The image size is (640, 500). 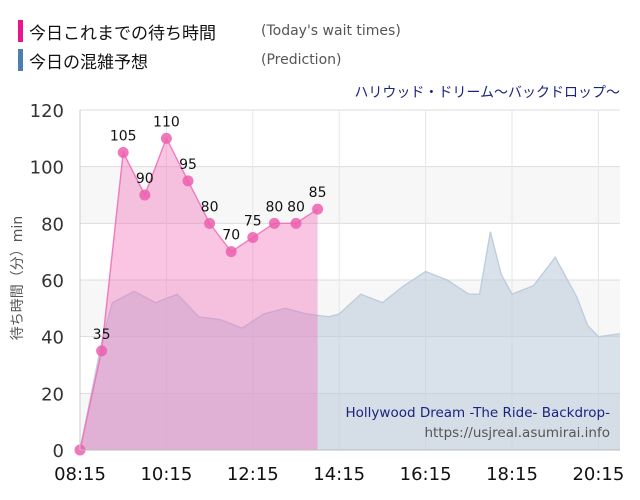 I want to click on legend-label-today: 今日これまでの待ち時間, so click(x=122, y=33).